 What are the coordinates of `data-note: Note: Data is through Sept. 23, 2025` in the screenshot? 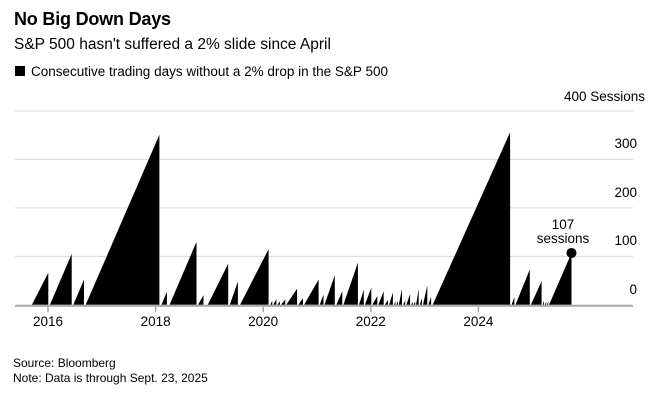 It's located at (110, 377).